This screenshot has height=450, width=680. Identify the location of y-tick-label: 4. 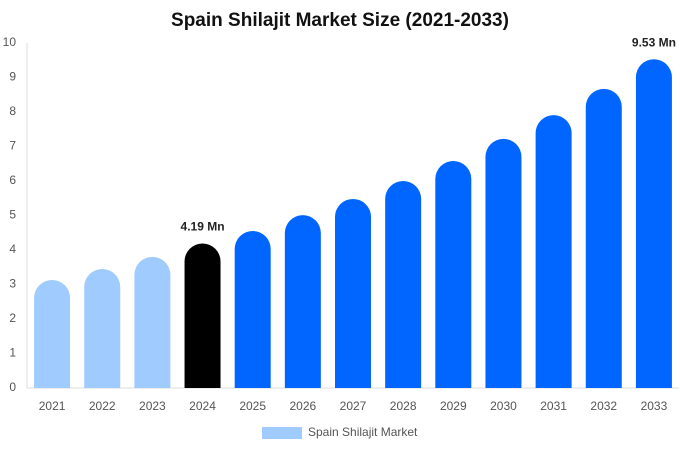
(12, 249).